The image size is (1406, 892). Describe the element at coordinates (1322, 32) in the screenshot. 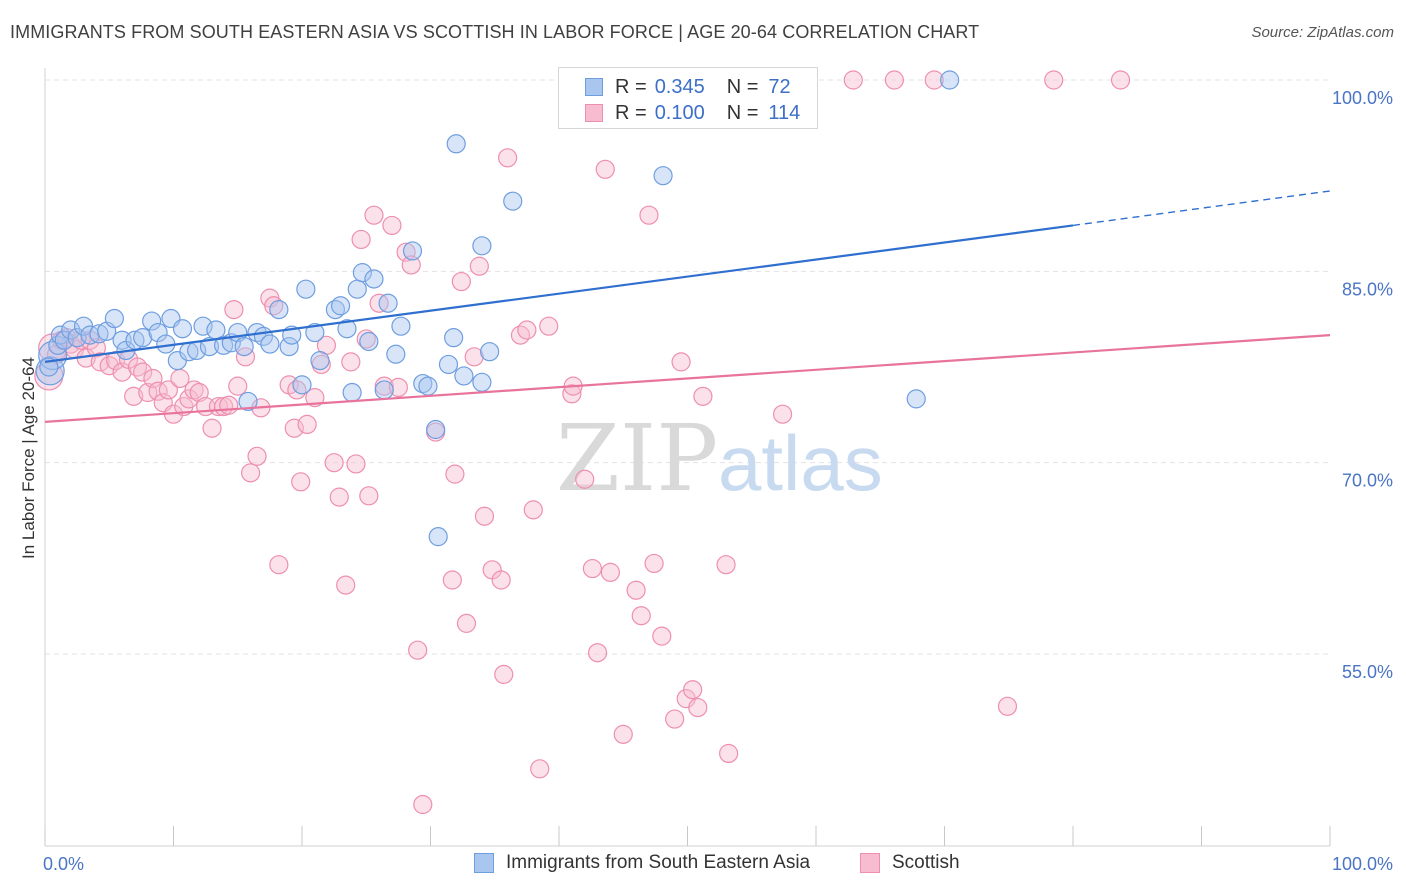

I see `source-credit: Source: ZipAtlas.com` at that location.